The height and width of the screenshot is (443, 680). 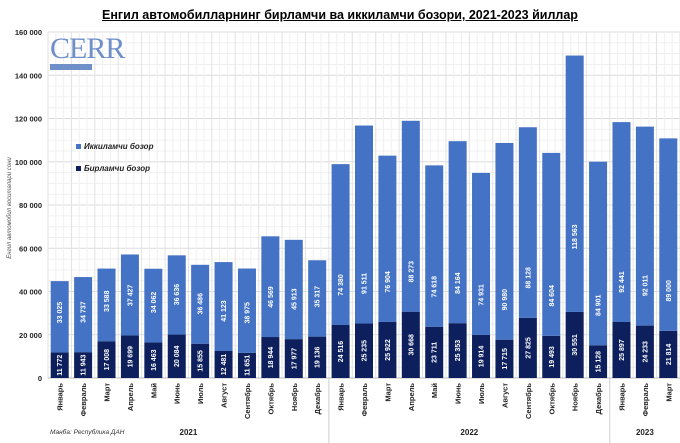 I want to click on data-label-secondary: 84 901, so click(x=599, y=305).